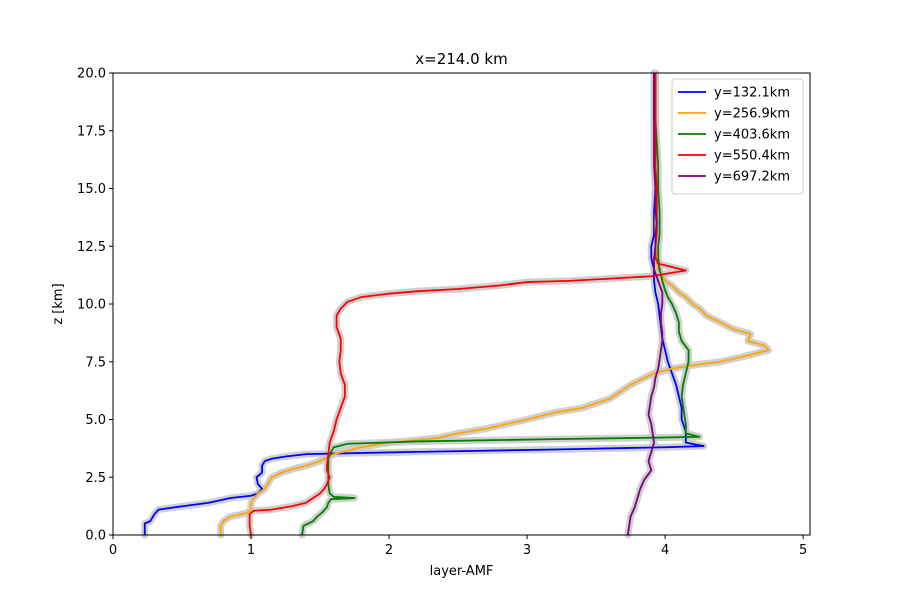 The height and width of the screenshot is (604, 900). What do you see at coordinates (95, 536) in the screenshot?
I see `y-tick-label: 0.0` at bounding box center [95, 536].